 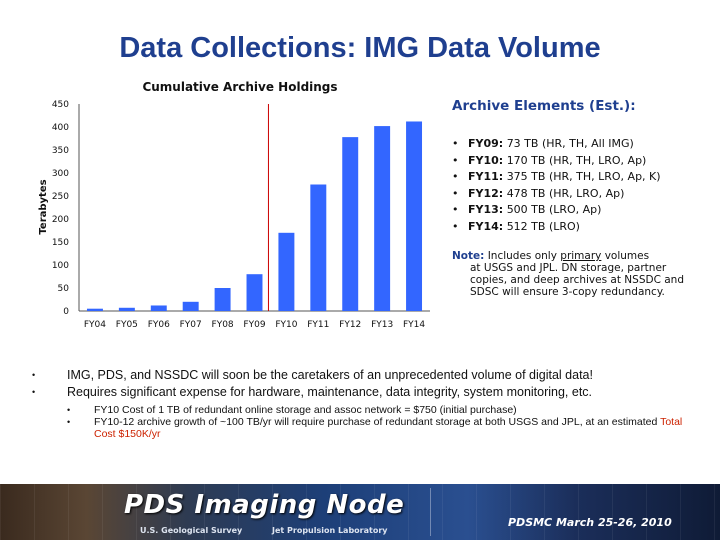 What do you see at coordinates (627, 256) in the screenshot?
I see `note-post: volumes` at bounding box center [627, 256].